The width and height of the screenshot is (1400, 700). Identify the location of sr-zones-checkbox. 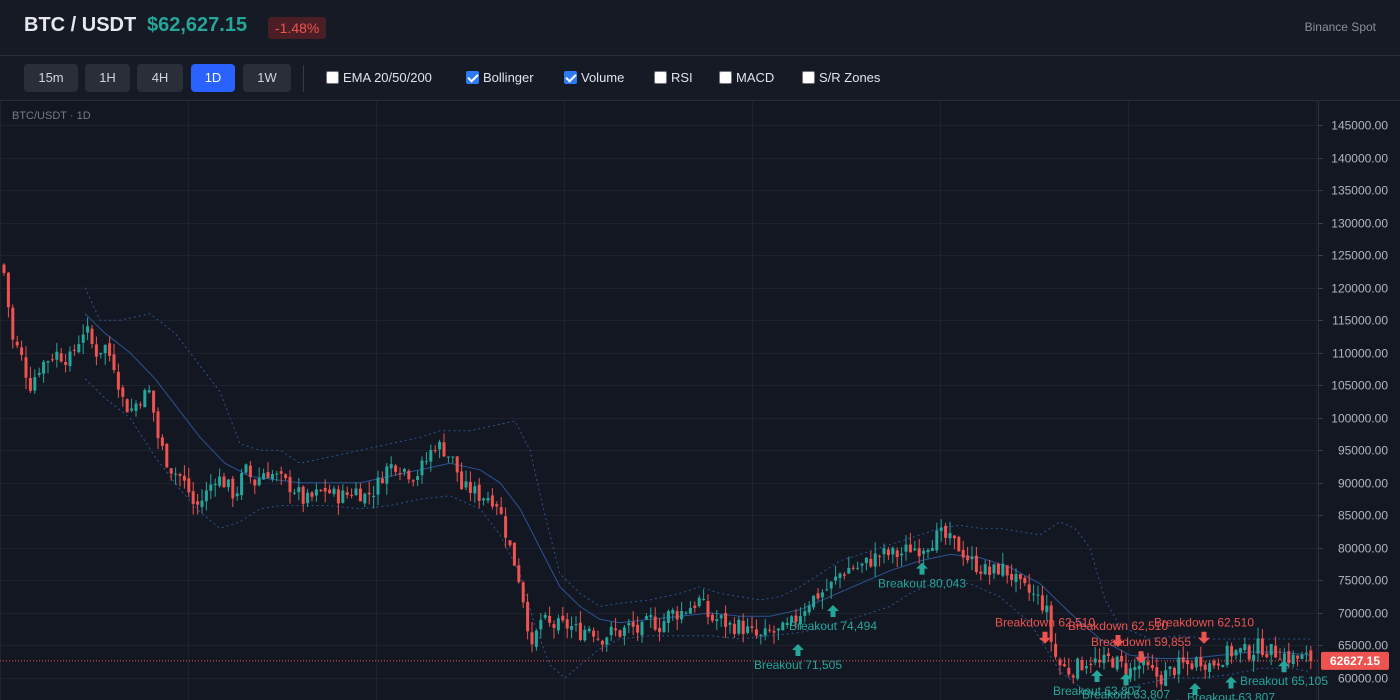
(808, 77).